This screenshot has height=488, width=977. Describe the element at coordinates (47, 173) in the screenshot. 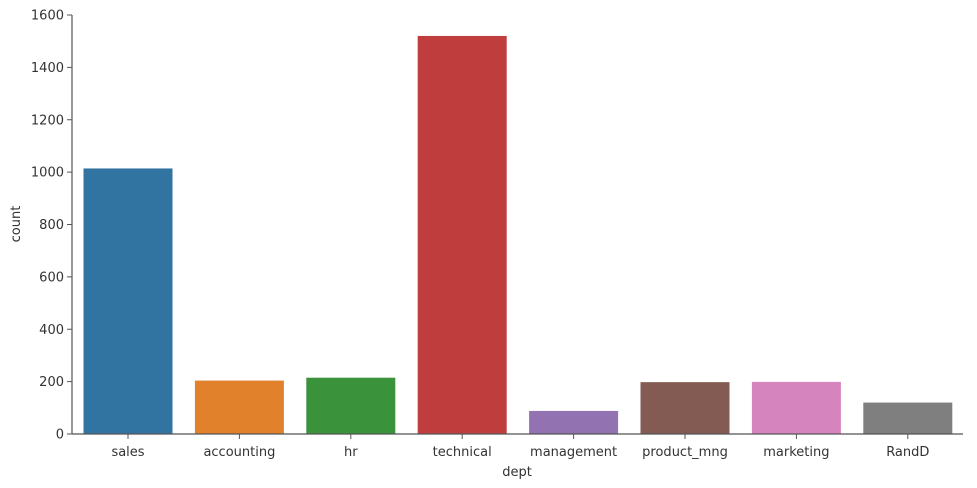

I see `y-tick-label: 1000` at that location.